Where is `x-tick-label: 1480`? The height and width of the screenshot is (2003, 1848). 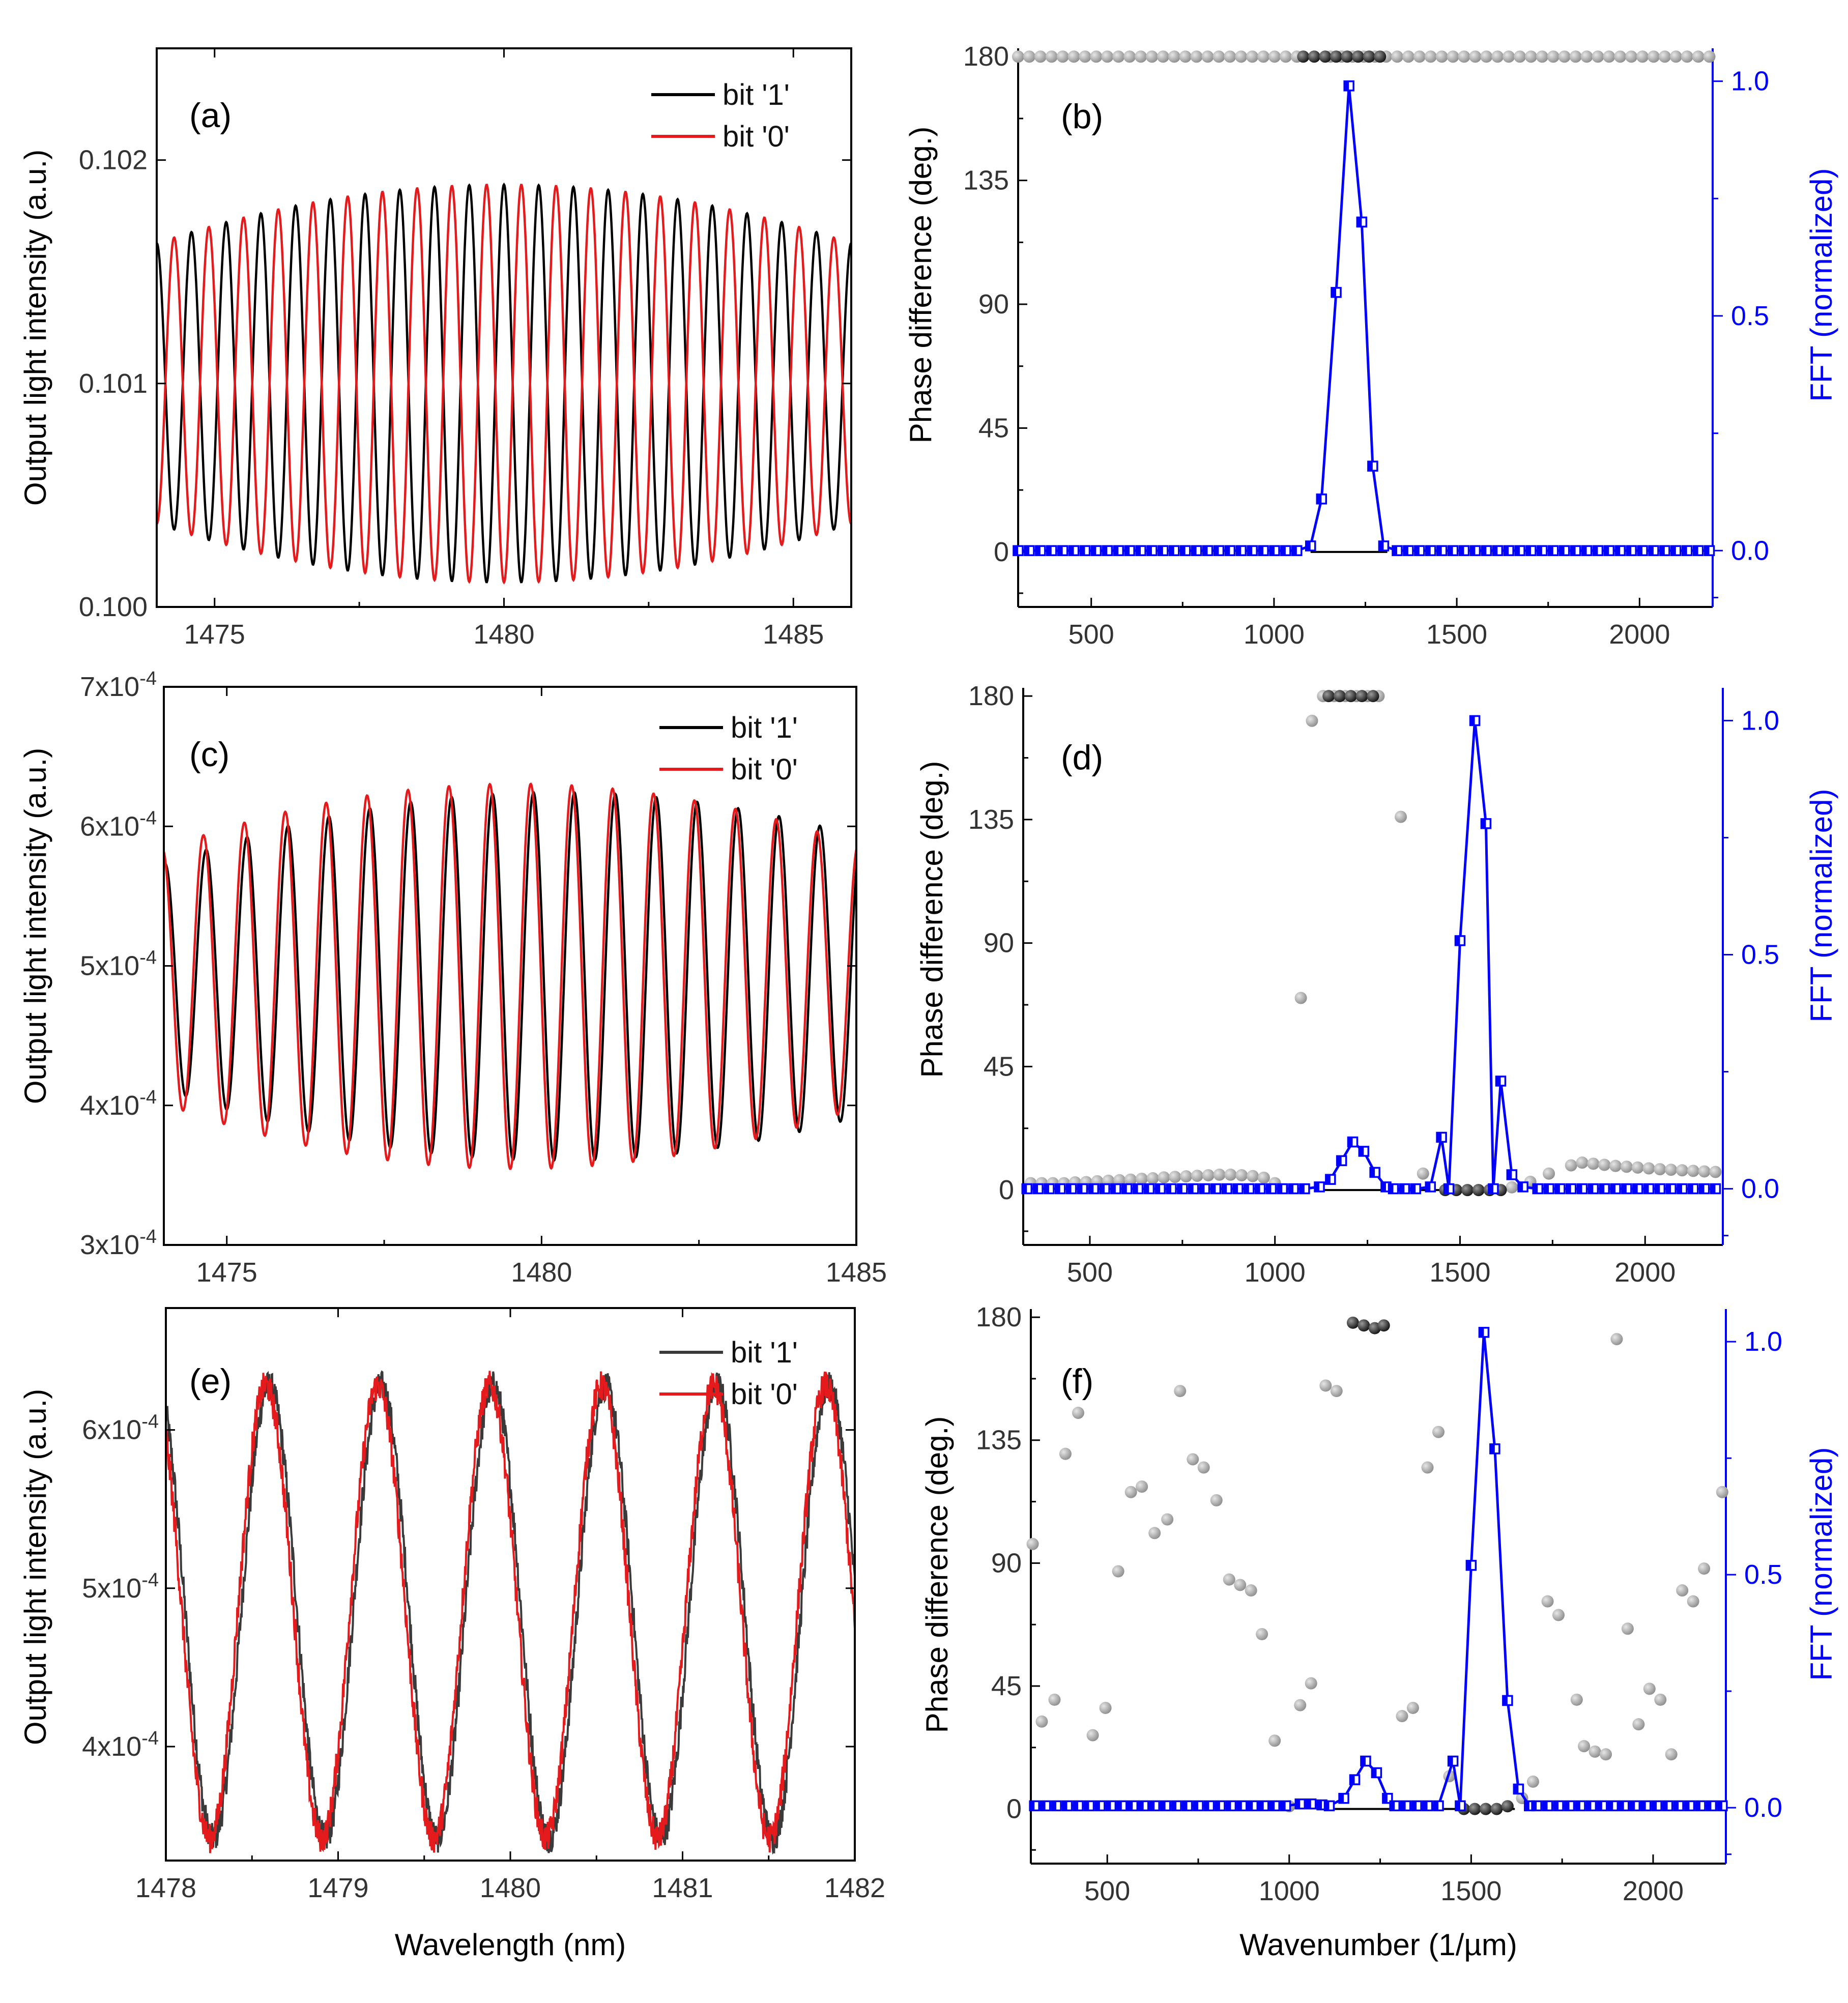
x-tick-label: 1480 is located at coordinates (510, 1888).